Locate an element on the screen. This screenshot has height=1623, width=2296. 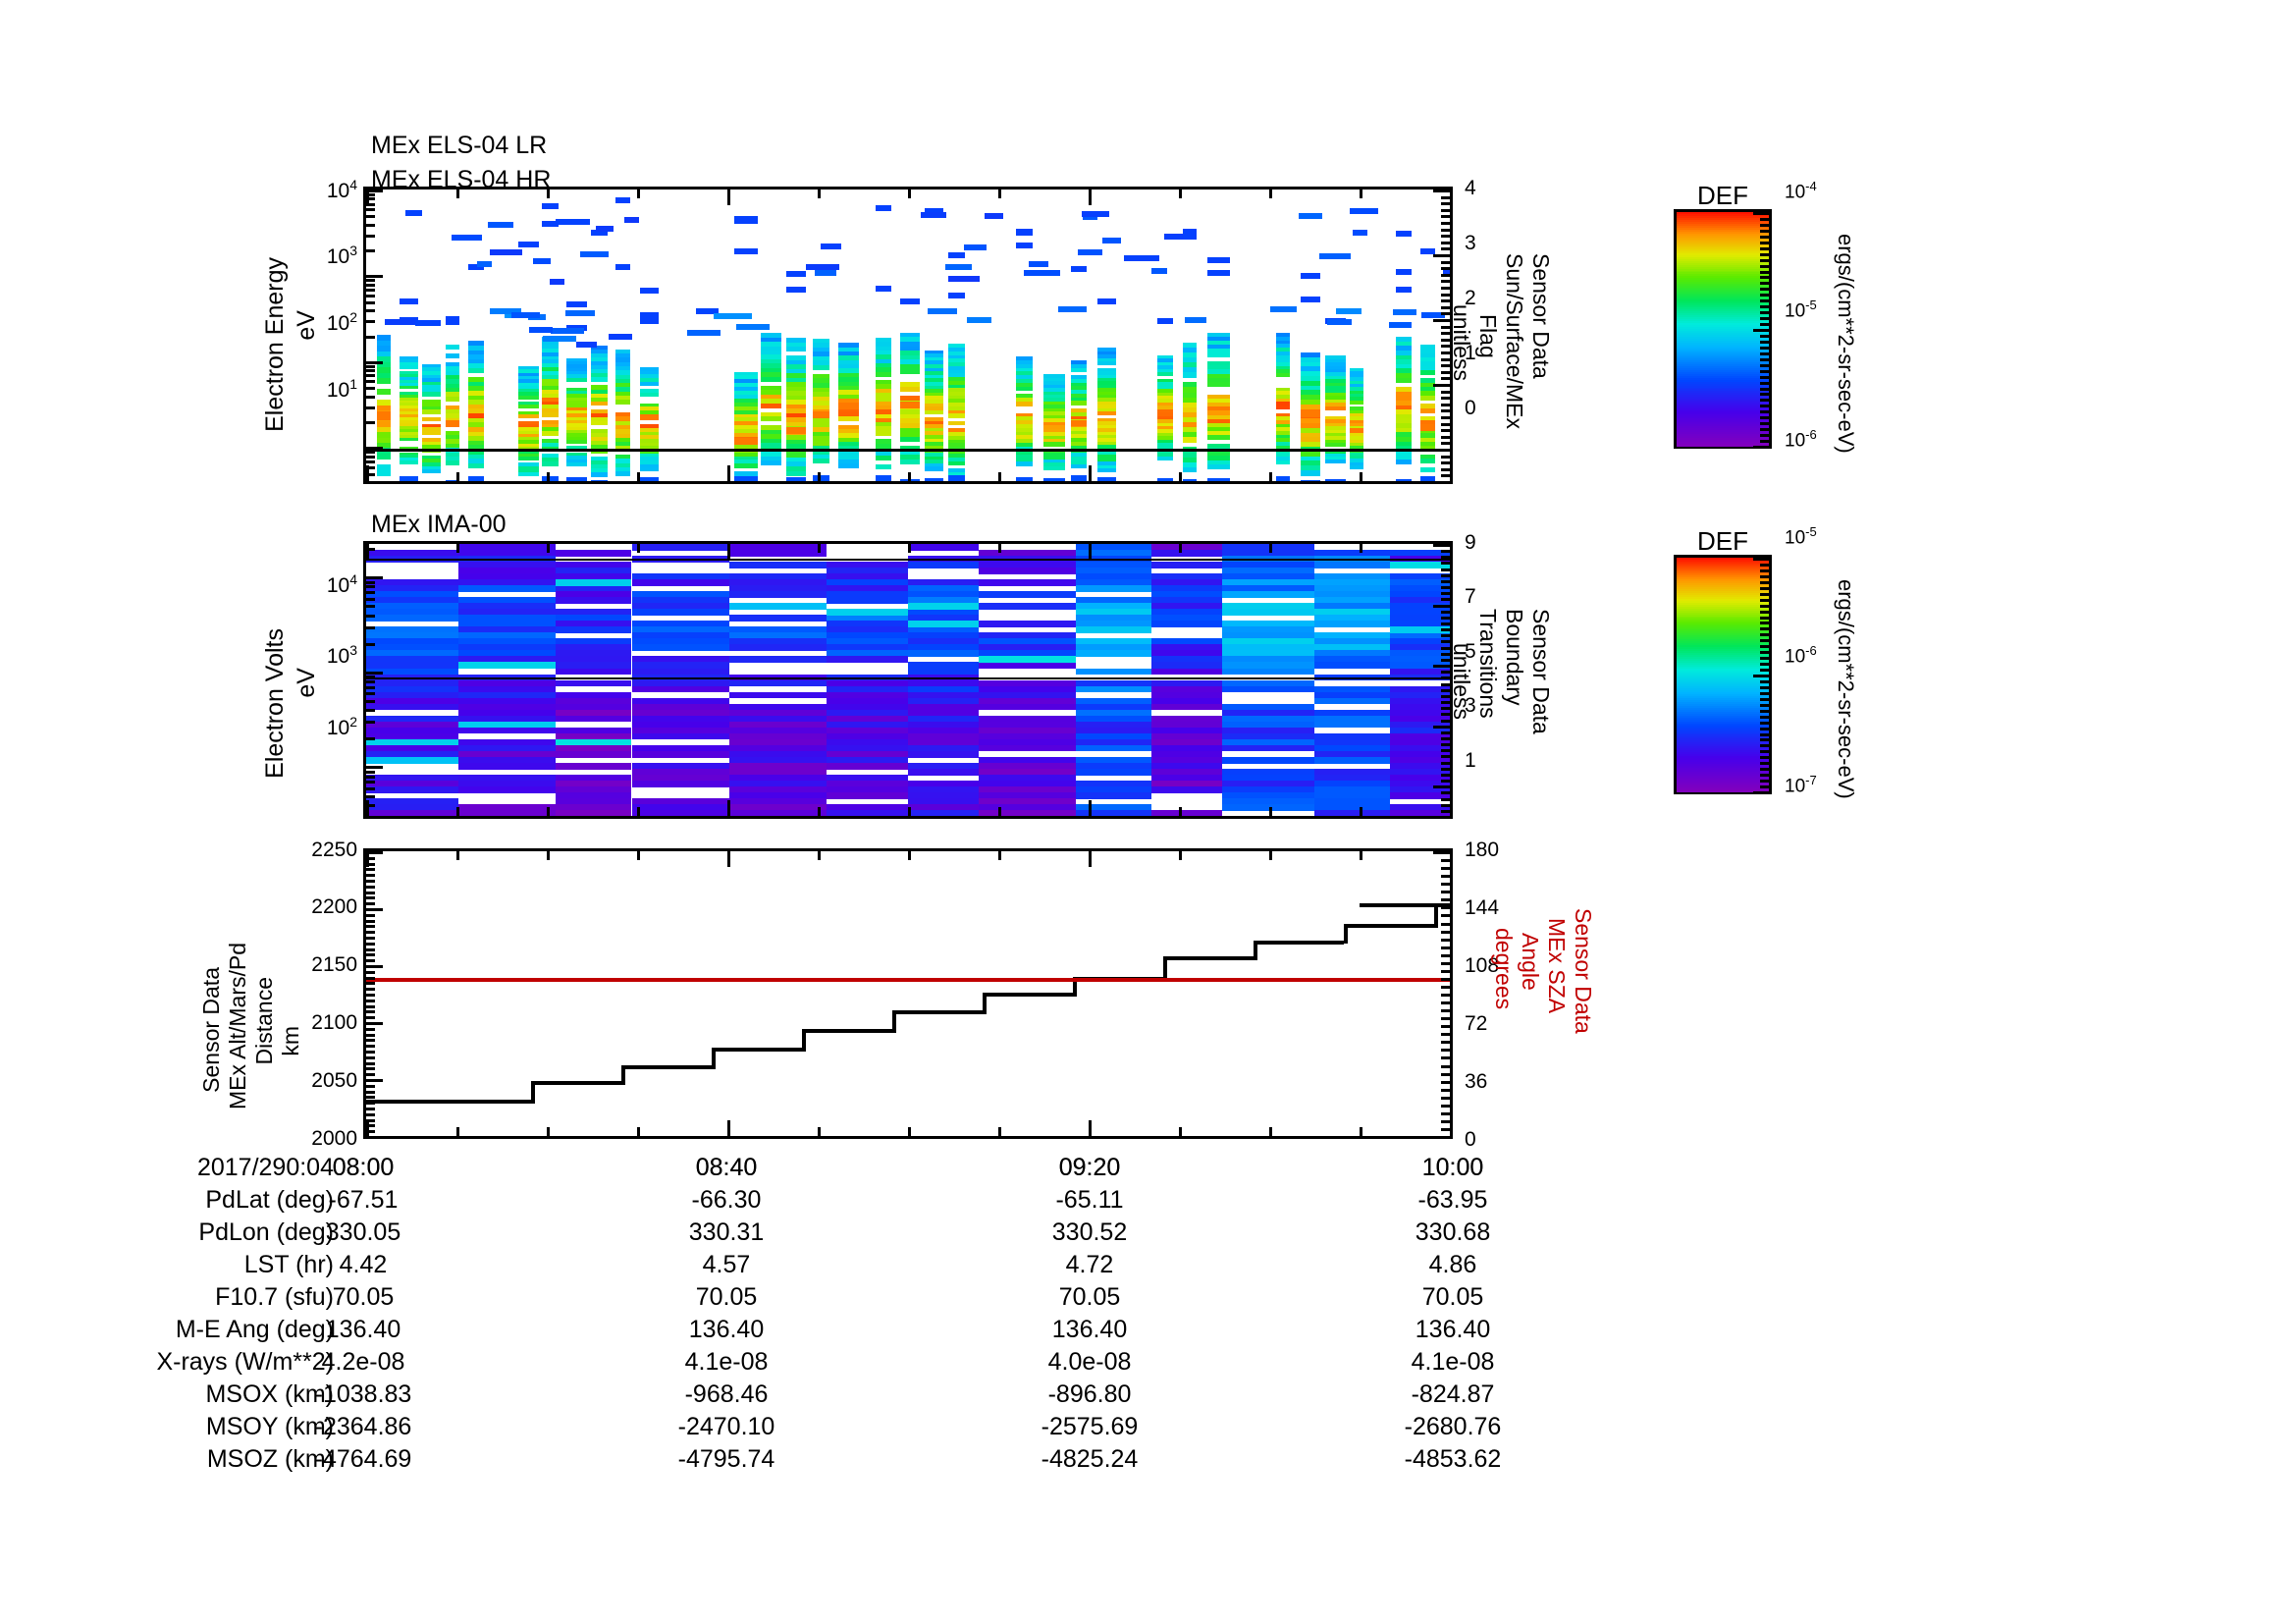
table-cell: -66.30 is located at coordinates (727, 1200).